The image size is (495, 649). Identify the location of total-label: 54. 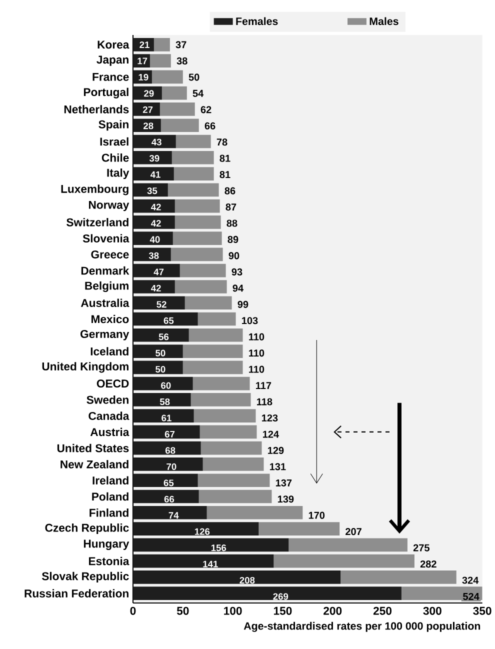
(198, 93).